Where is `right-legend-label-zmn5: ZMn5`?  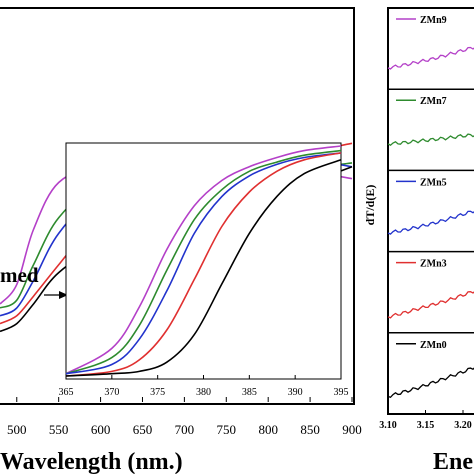 right-legend-label-zmn5: ZMn5 is located at coordinates (433, 182).